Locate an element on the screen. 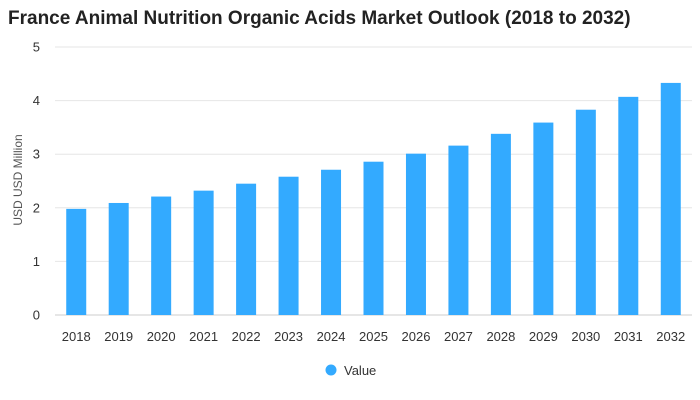 Image resolution: width=700 pixels, height=400 pixels. x-tick-label: 2018 is located at coordinates (76, 336).